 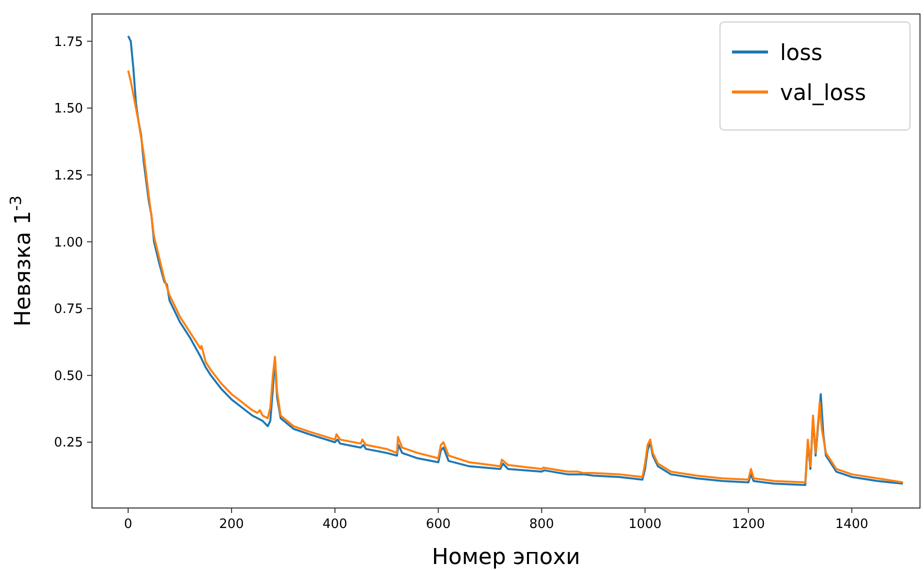 What do you see at coordinates (68, 42) in the screenshot?
I see `y-tick-label: 1.75` at bounding box center [68, 42].